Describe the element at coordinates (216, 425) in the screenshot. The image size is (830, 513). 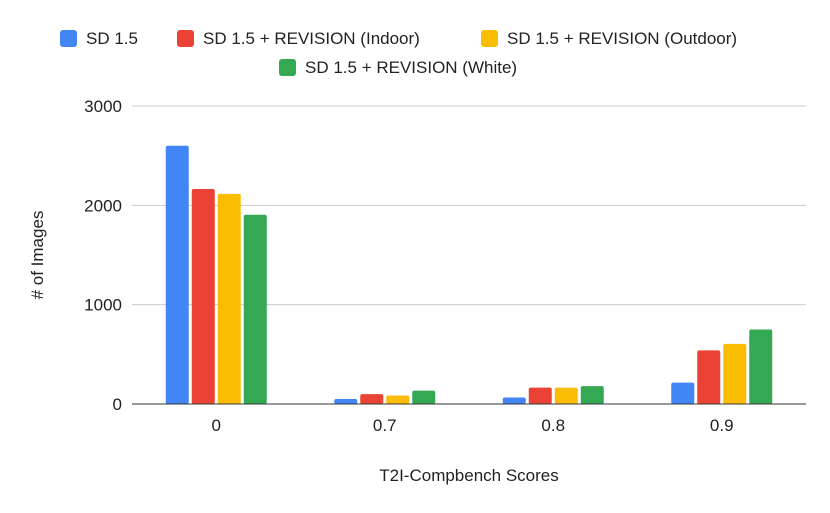
I see `x-tick-label: 0` at that location.